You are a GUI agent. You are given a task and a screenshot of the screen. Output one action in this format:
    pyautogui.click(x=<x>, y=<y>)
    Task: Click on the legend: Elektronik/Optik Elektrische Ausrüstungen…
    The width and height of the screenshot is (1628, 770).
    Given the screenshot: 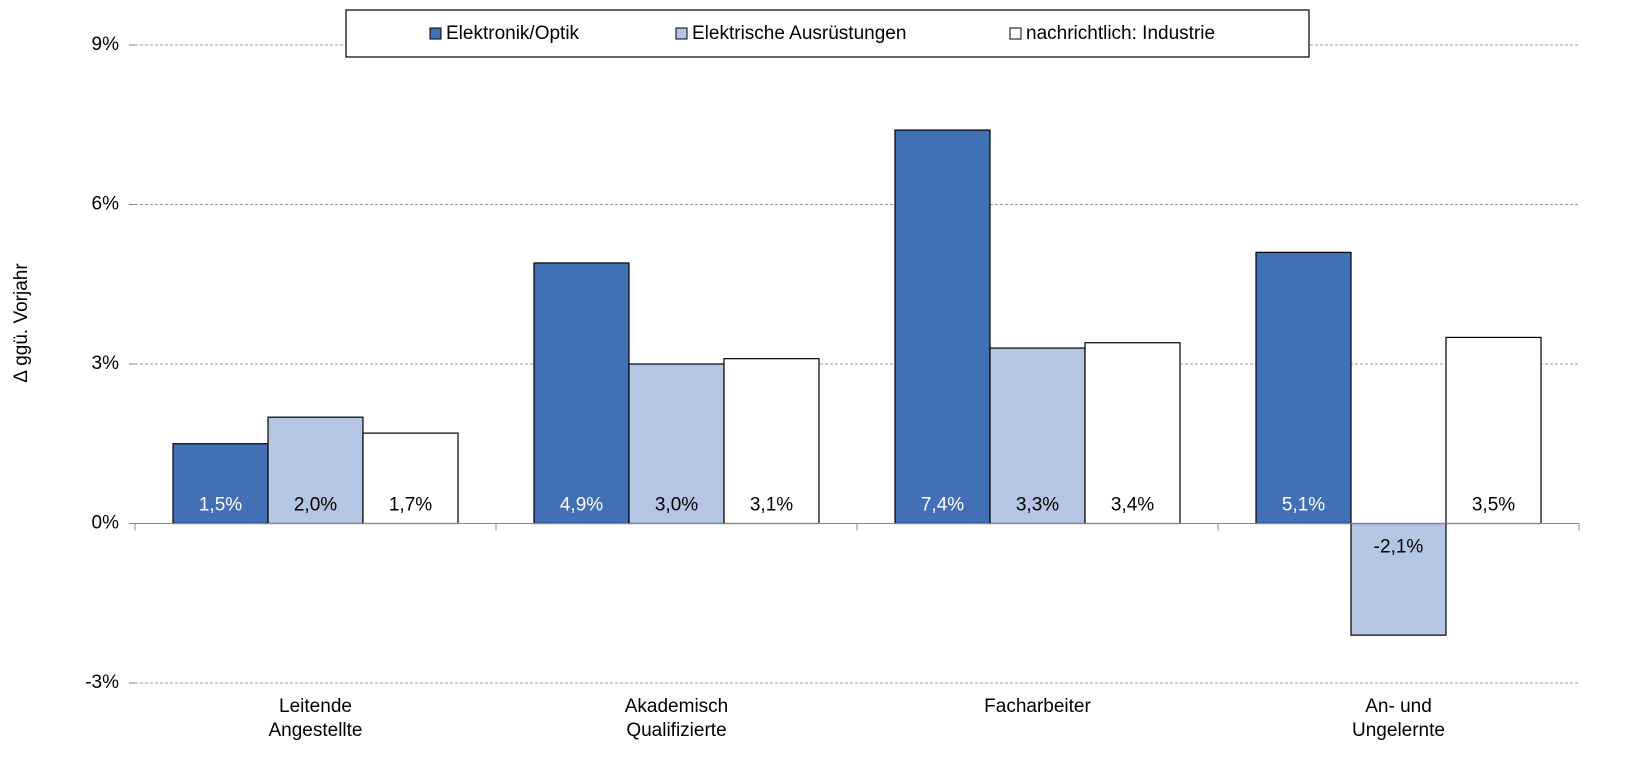 What is the action you would take?
    pyautogui.click(x=827, y=33)
    